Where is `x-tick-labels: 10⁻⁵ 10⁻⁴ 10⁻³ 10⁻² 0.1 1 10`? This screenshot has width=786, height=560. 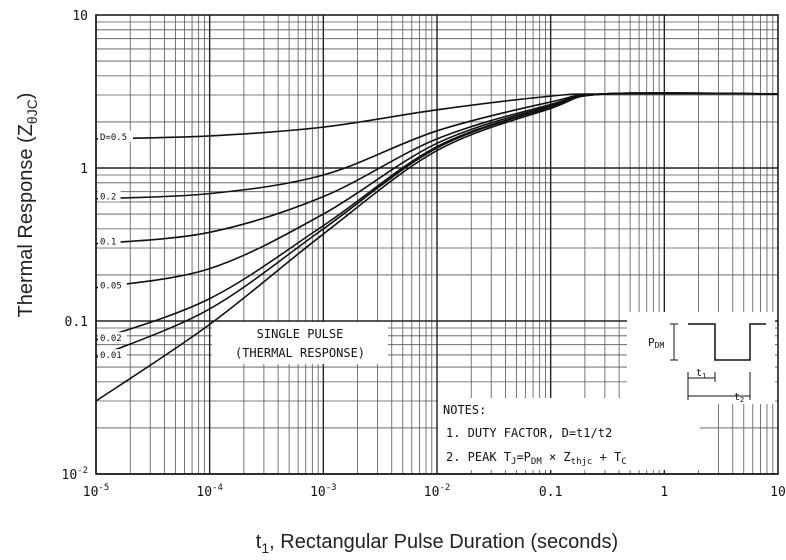
x-tick-labels: 10⁻⁵ 10⁻⁴ 10⁻³ 10⁻² 0.1 1 10 is located at coordinates (434, 491).